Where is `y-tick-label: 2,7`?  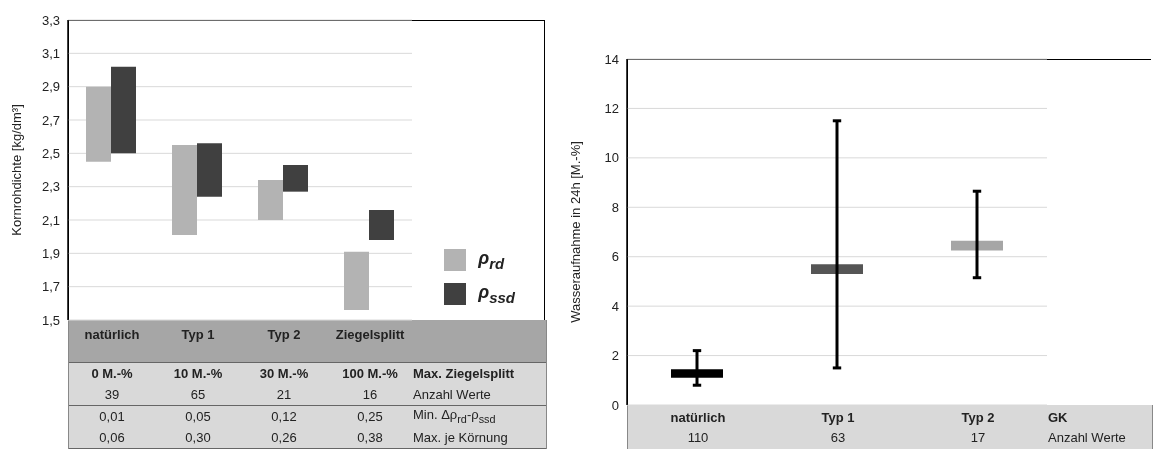
y-tick-label: 2,7 is located at coordinates (50, 120).